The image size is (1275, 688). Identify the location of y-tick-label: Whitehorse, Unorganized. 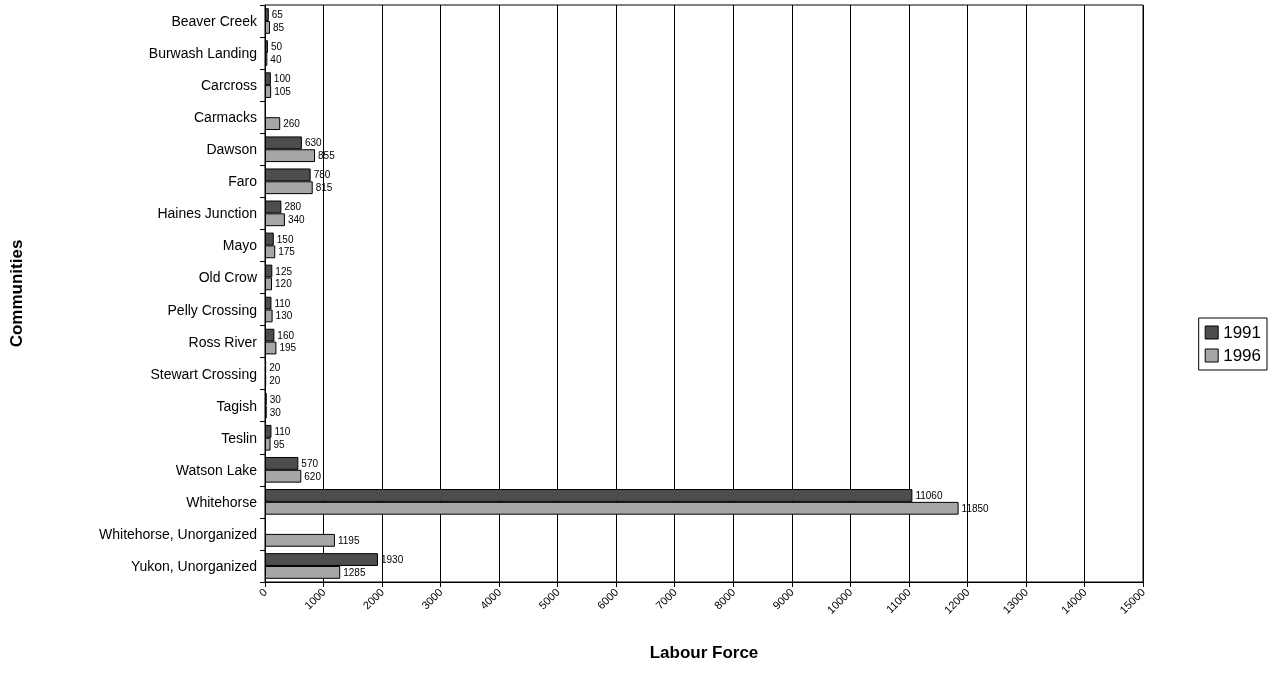
(178, 533).